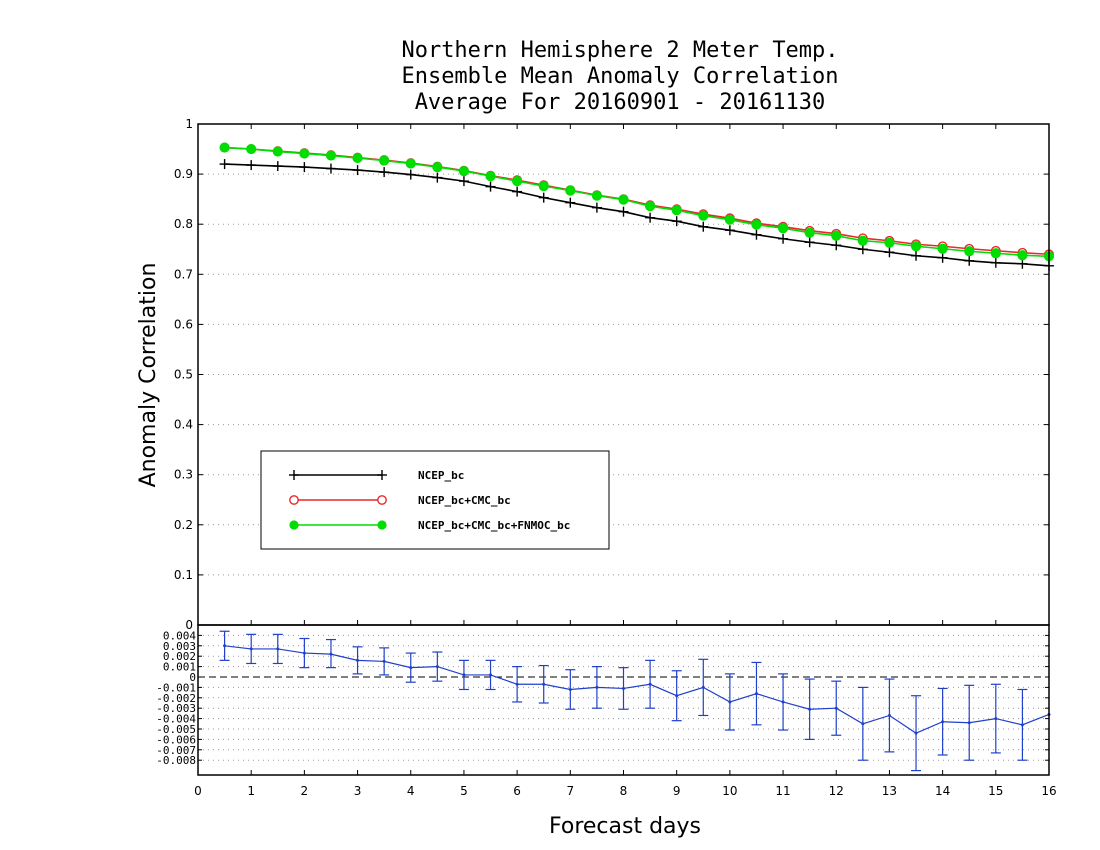 The image size is (1100, 850). What do you see at coordinates (179, 667) in the screenshot?
I see `y-tick-label: 0.001` at bounding box center [179, 667].